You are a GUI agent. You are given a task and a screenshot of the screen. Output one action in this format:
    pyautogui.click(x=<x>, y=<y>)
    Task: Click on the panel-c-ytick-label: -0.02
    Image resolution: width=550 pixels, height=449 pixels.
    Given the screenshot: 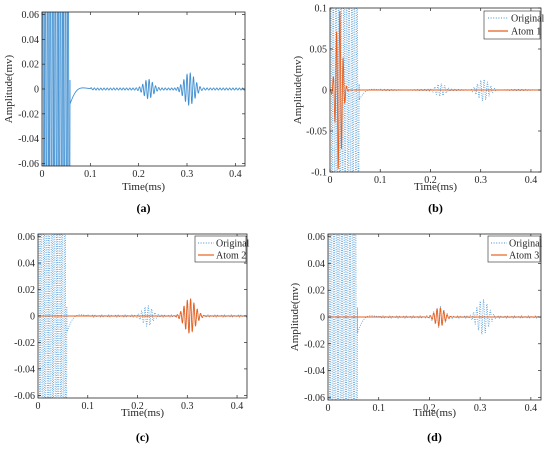 What is the action you would take?
    pyautogui.click(x=24, y=343)
    